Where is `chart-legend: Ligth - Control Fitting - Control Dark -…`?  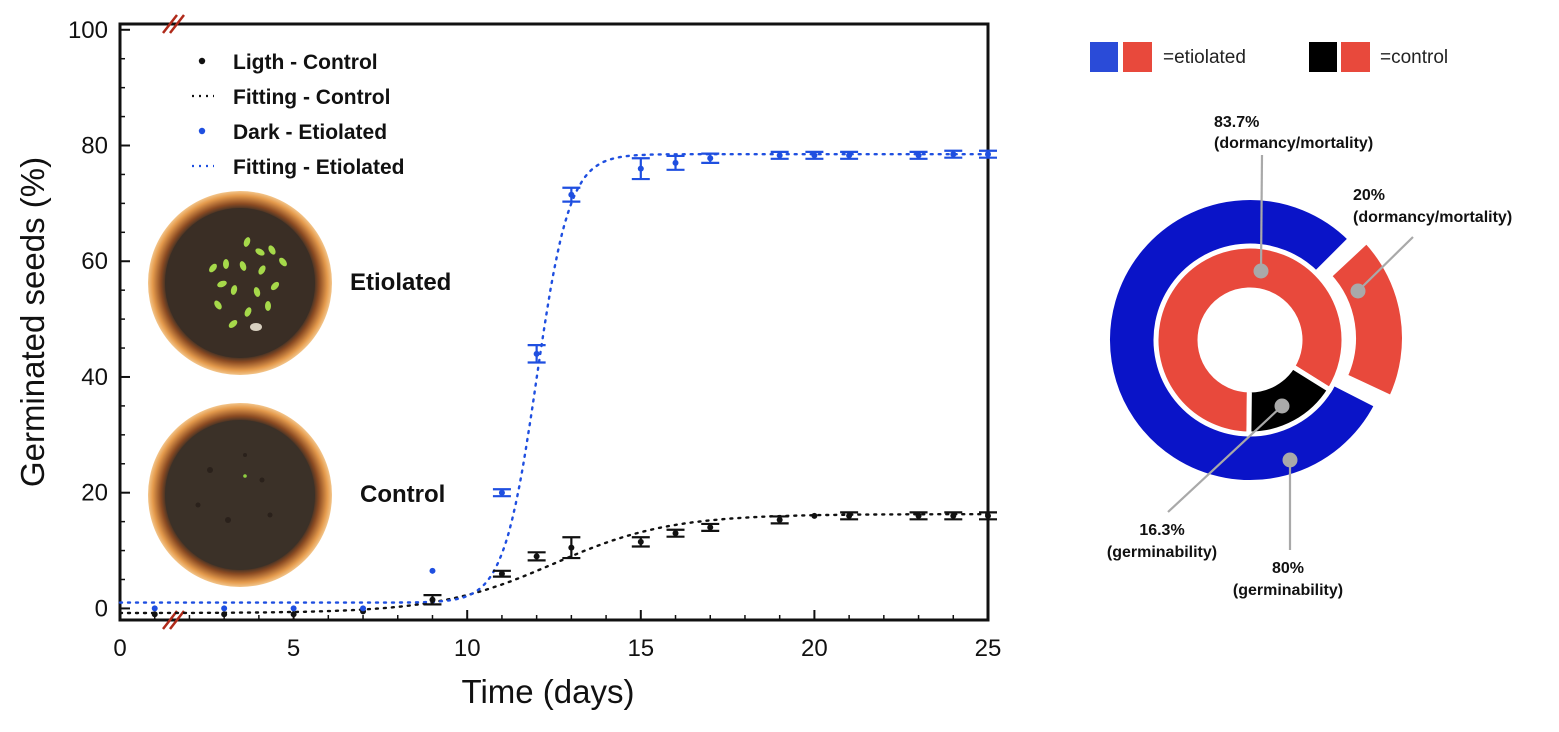
chart-legend: Ligth - Control Fitting - Control Dark -… is located at coordinates (298, 115).